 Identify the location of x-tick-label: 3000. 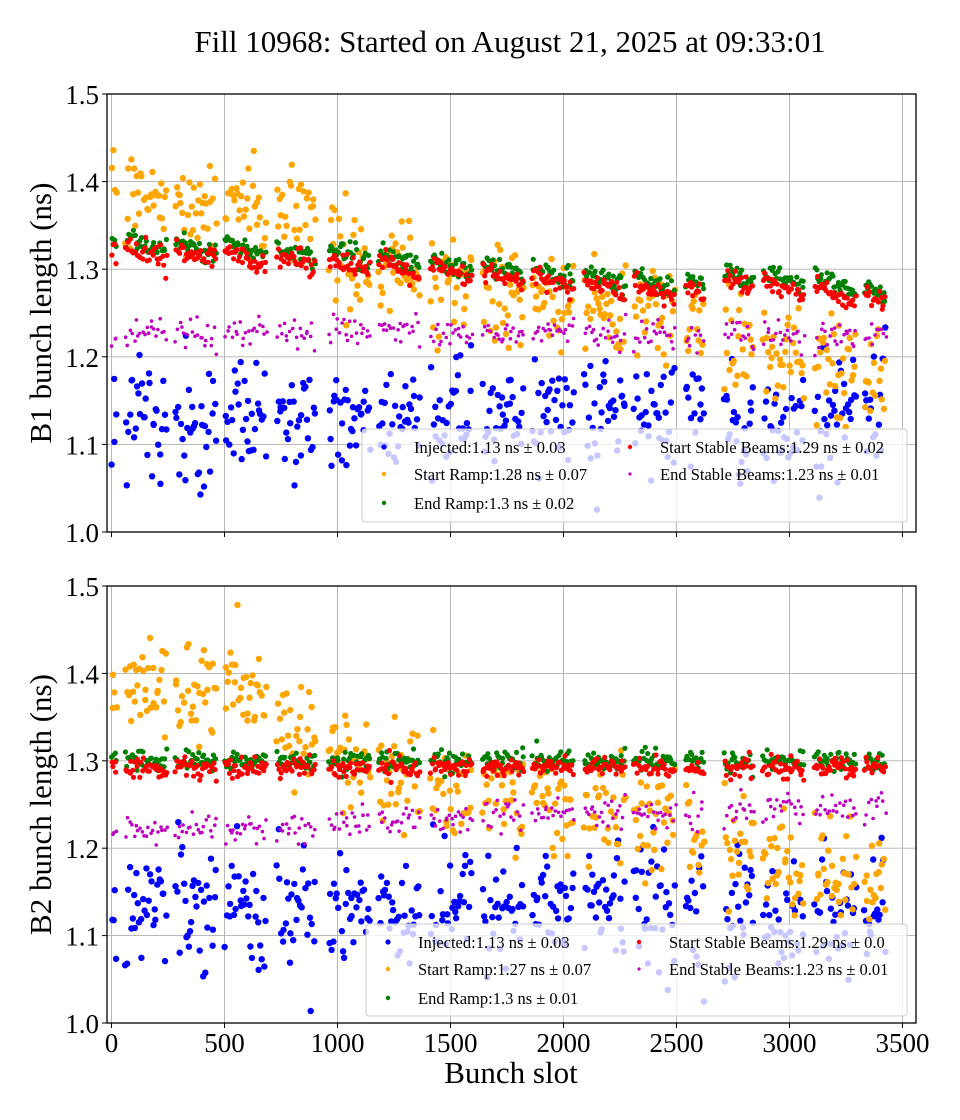
(789, 1043).